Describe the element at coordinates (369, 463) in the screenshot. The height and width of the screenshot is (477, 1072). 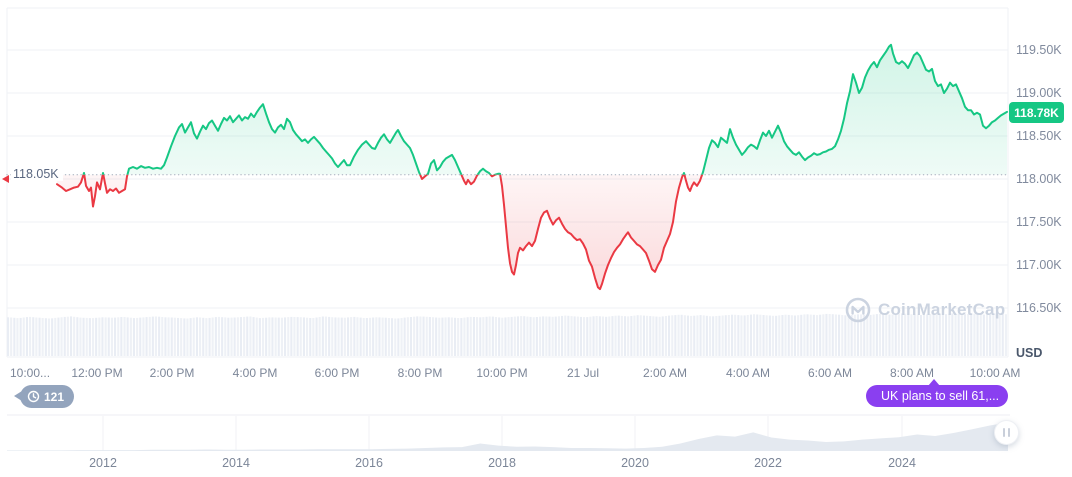
I see `navigator-year-tick: 2016` at that location.